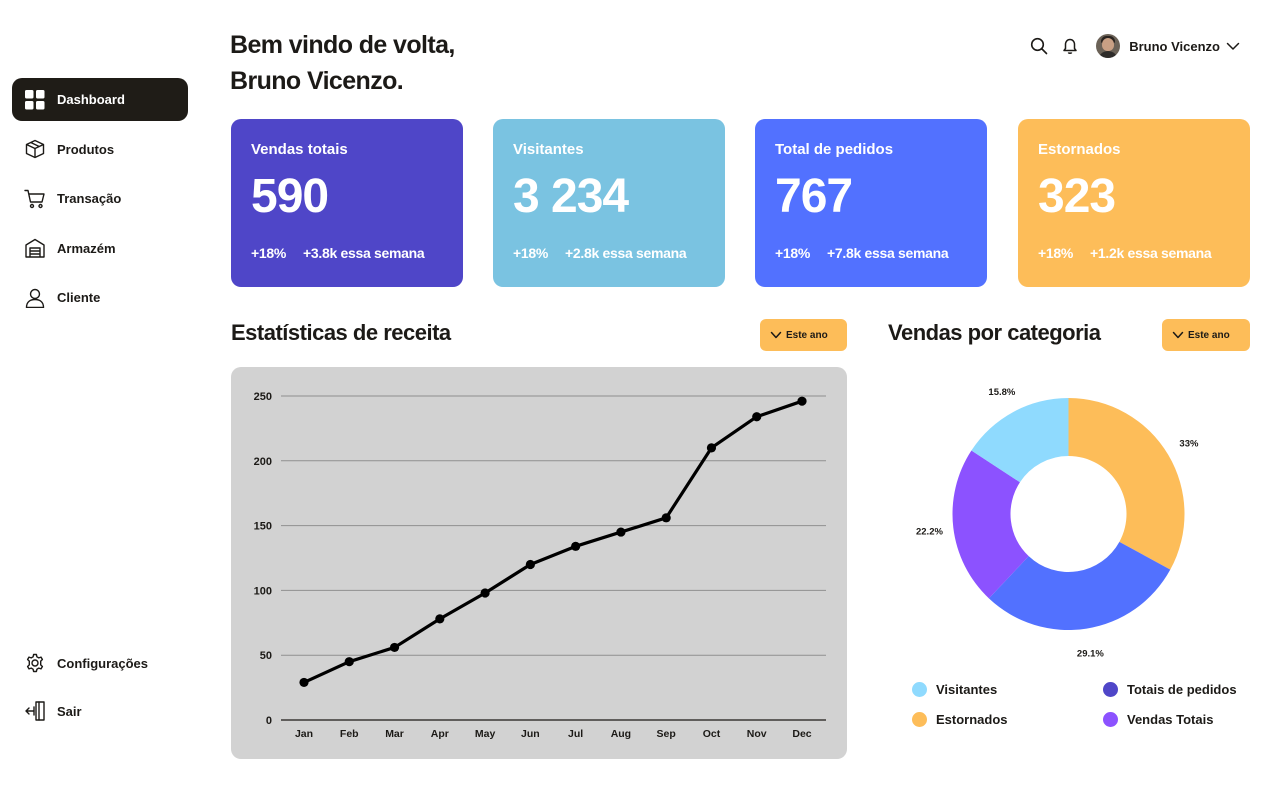 This screenshot has width=1280, height=800. What do you see at coordinates (1151, 253) in the screenshot?
I see `card-week: +1.2k essa semana` at bounding box center [1151, 253].